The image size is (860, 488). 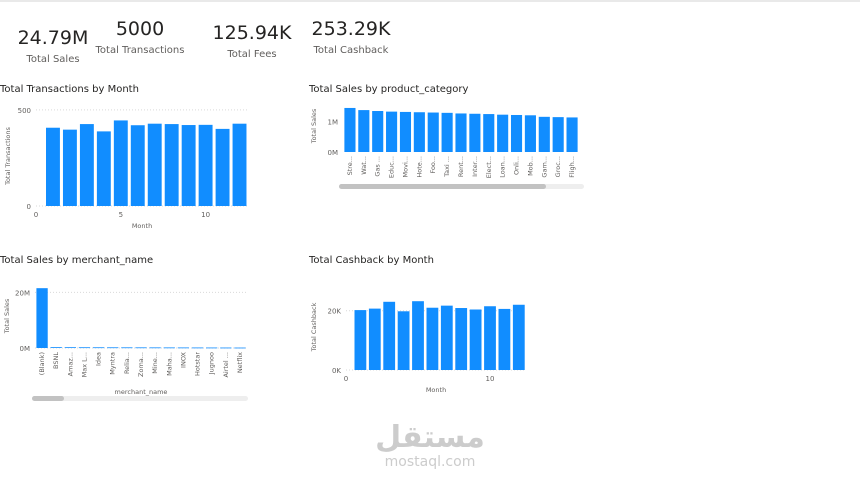 What do you see at coordinates (351, 29) in the screenshot?
I see `kpi-value: 253.29K` at bounding box center [351, 29].